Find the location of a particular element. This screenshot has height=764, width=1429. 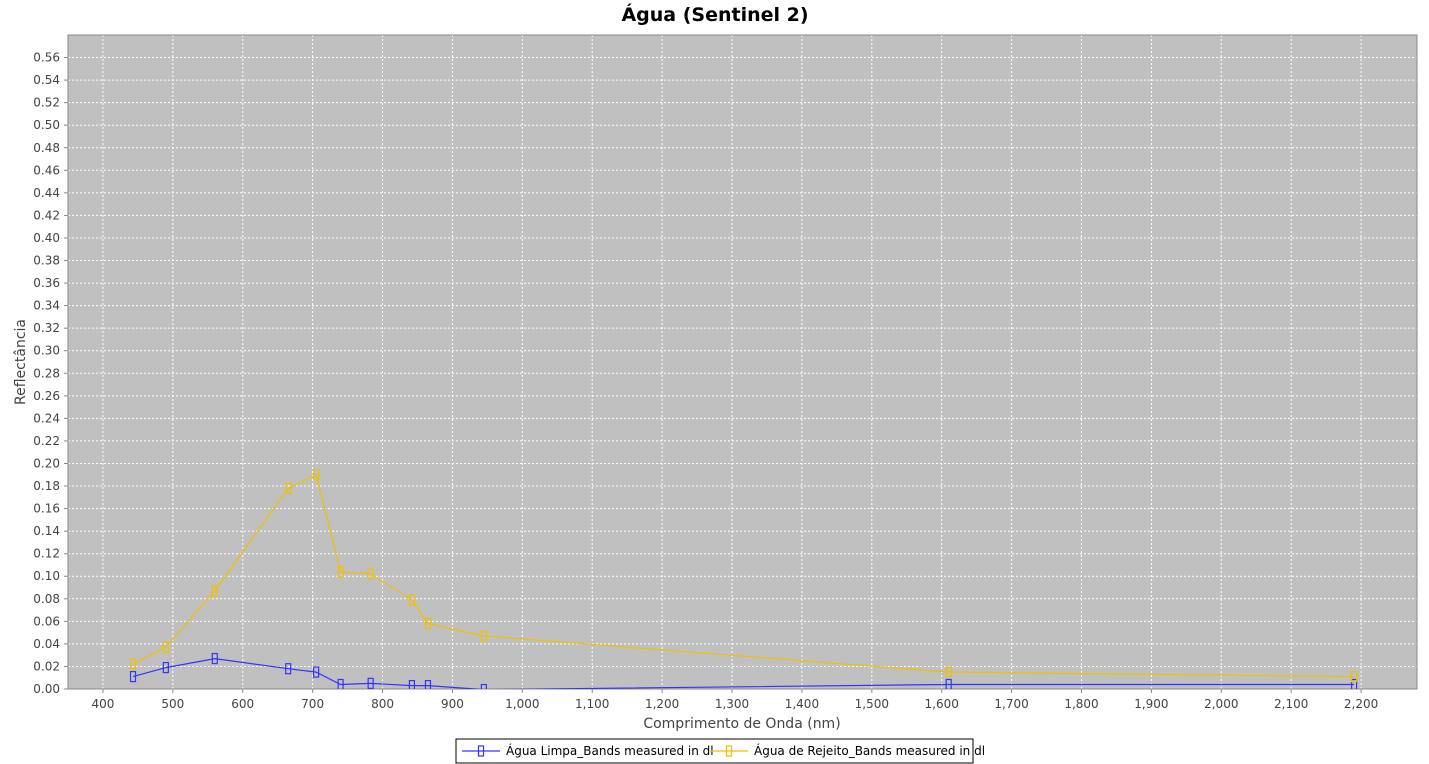

y-tick-label: 0.34 is located at coordinates (46, 306).